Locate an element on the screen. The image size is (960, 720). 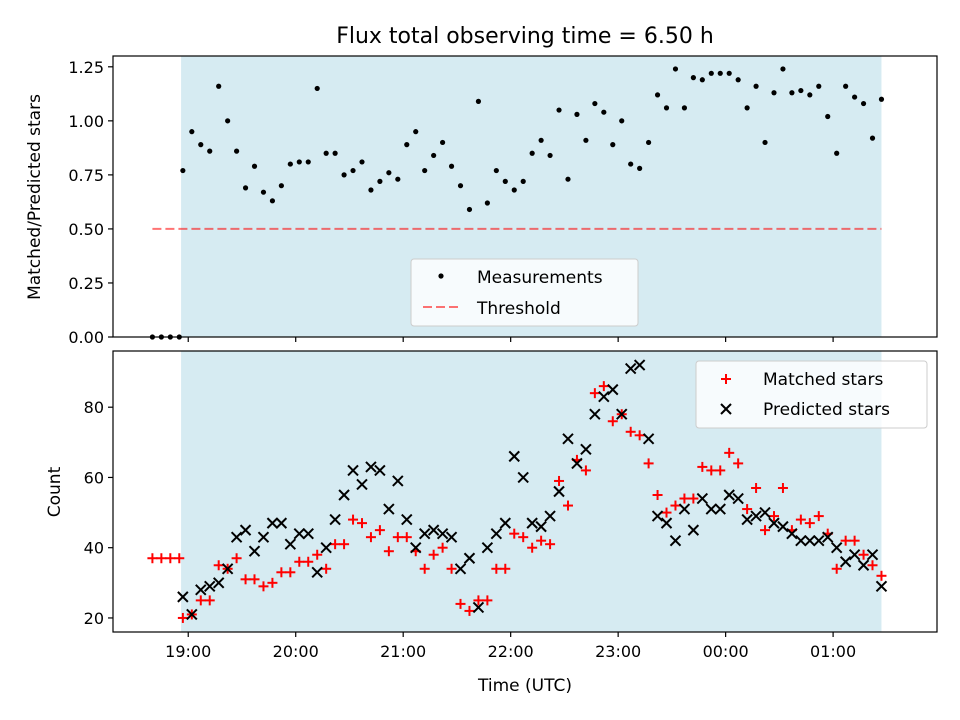
legend-frame is located at coordinates (811, 394).